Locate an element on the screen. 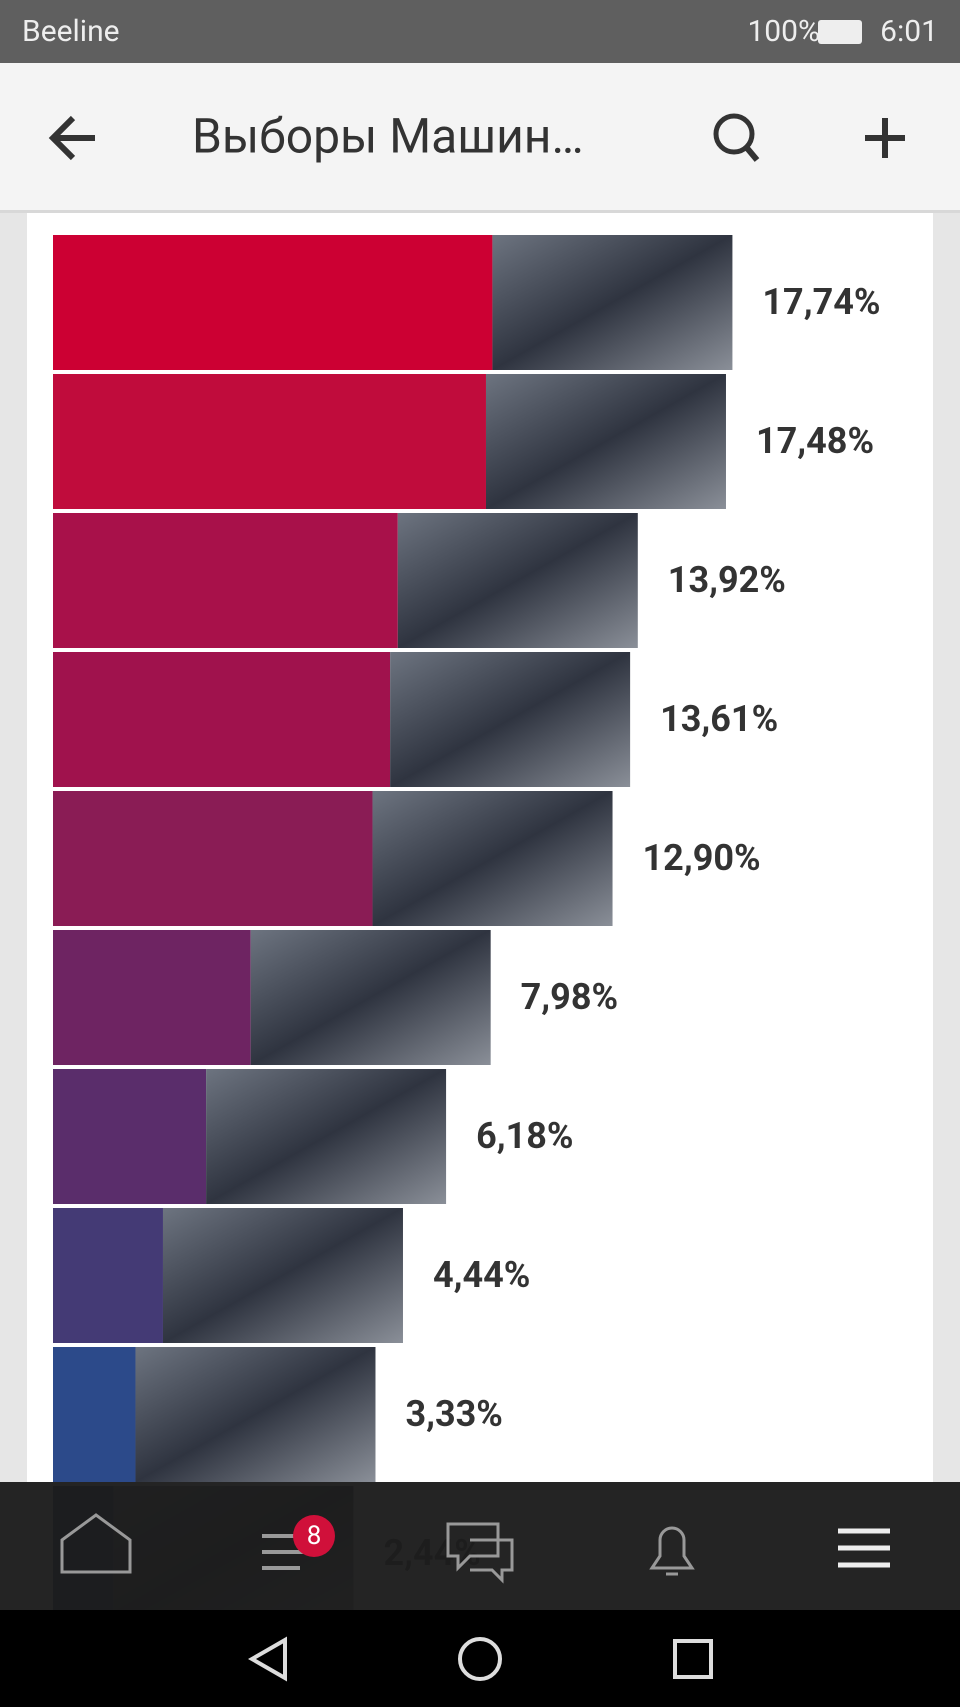 The height and width of the screenshot is (1707, 960). value-label: 17,74% is located at coordinates (821, 302).